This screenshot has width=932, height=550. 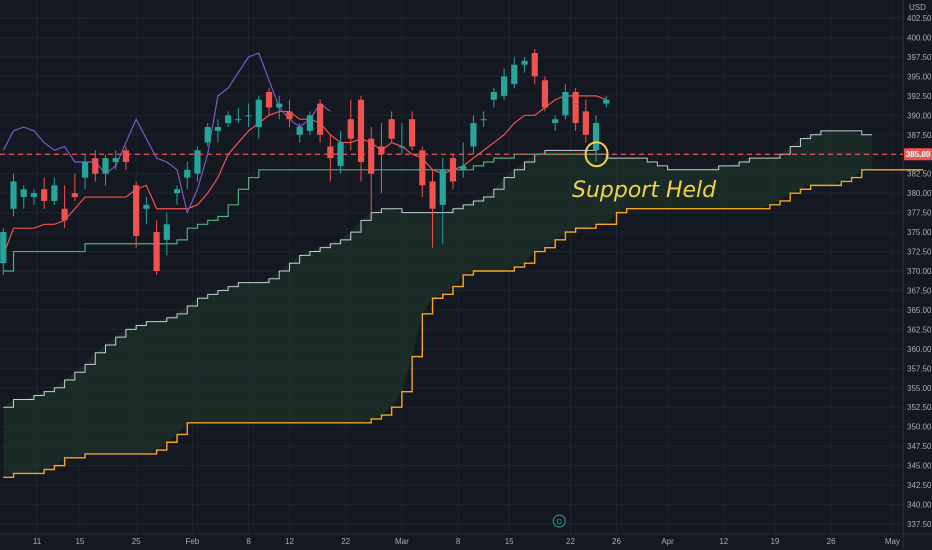 I want to click on kijun-line, so click(x=305, y=212).